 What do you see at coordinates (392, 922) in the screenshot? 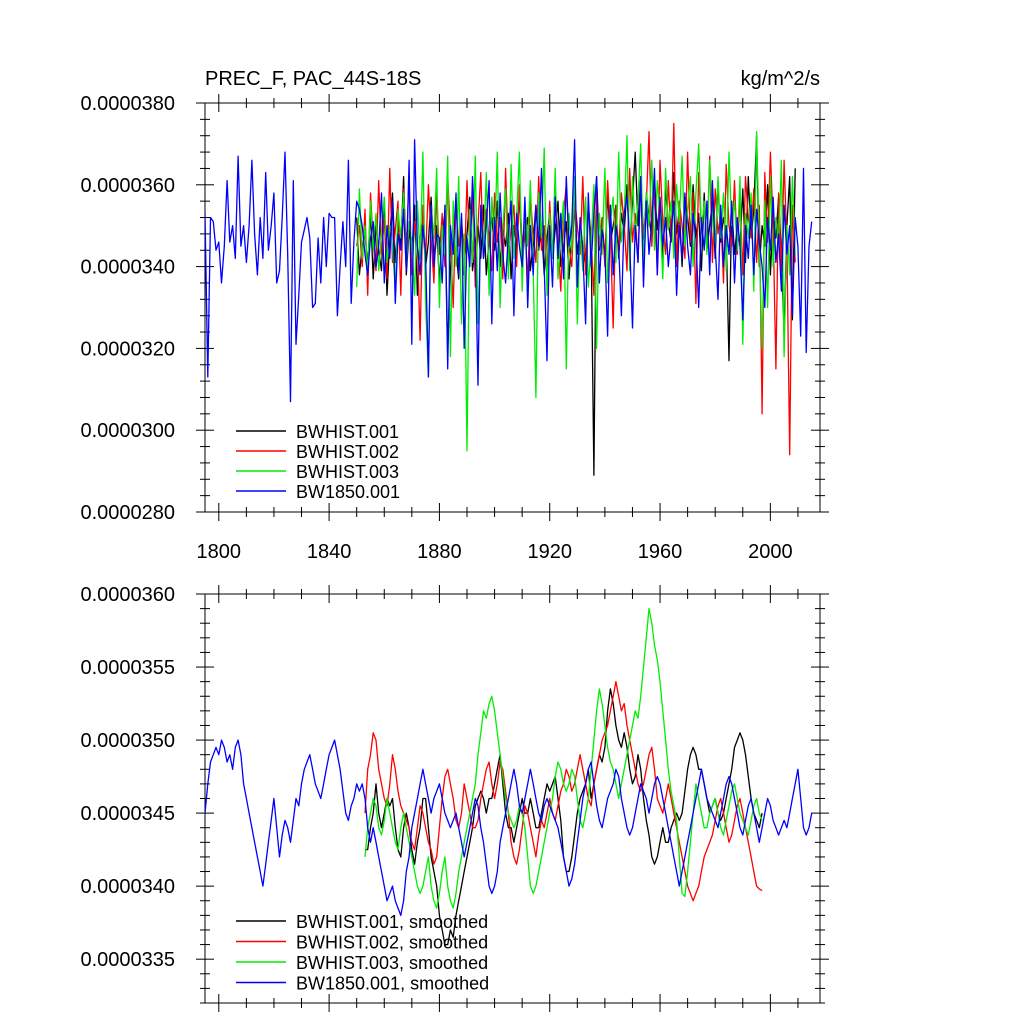
I see `bottom-legend-label: BWHIST.001, smoothed` at bounding box center [392, 922].